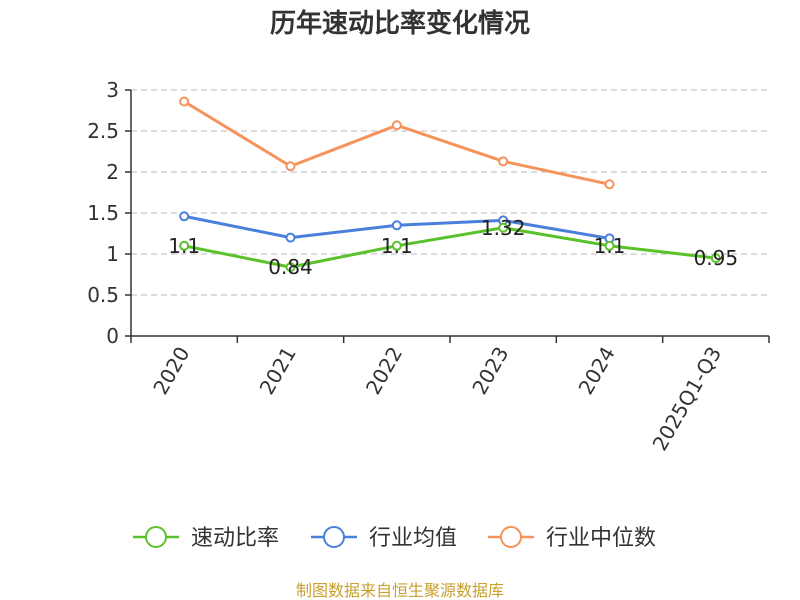 The width and height of the screenshot is (800, 600). What do you see at coordinates (112, 90) in the screenshot?
I see `y-tick-label: 3` at bounding box center [112, 90].